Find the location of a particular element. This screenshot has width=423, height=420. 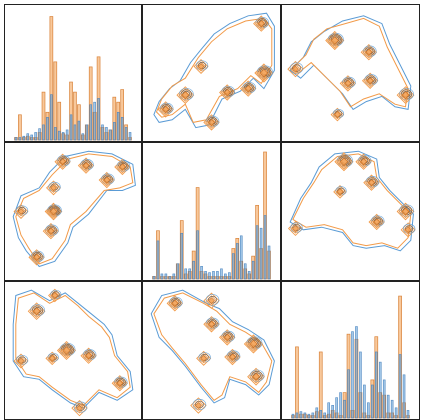

panel-r2-c2 is located at coordinates (350, 350).